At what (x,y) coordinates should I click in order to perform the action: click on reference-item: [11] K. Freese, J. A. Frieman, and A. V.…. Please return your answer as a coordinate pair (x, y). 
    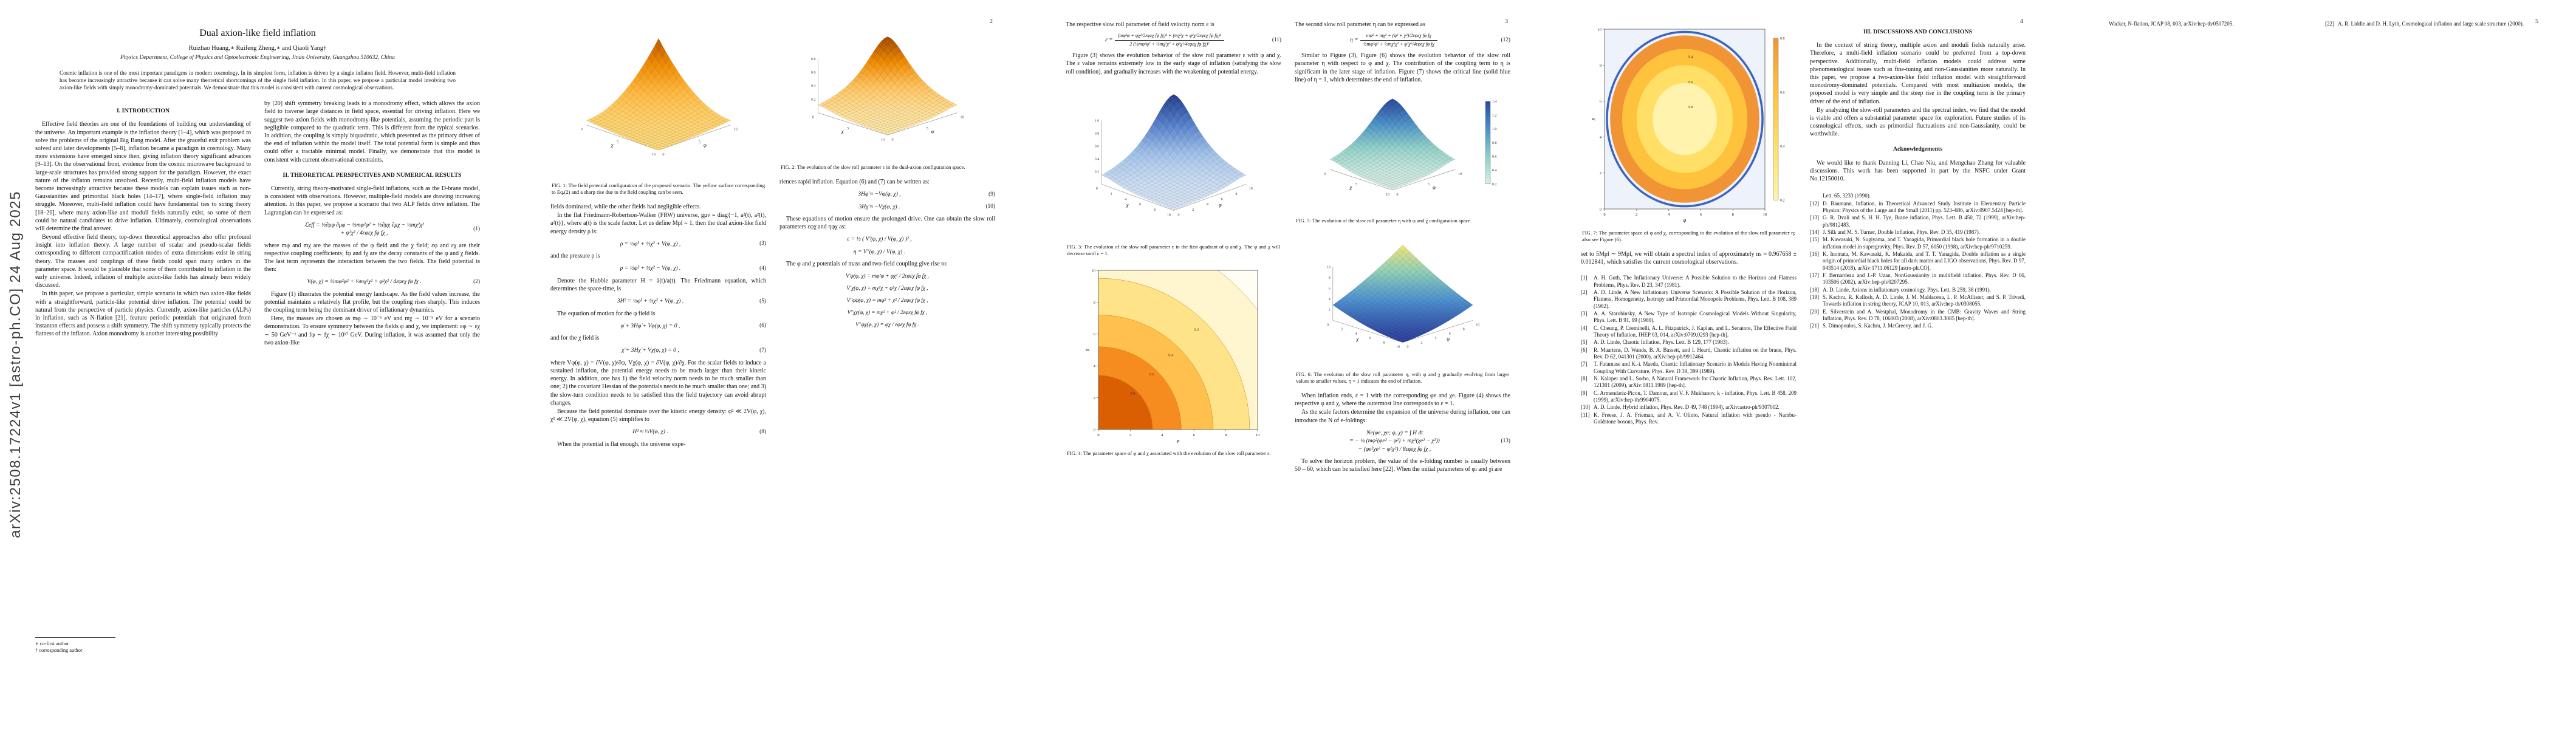
    Looking at the image, I should click on (1689, 419).